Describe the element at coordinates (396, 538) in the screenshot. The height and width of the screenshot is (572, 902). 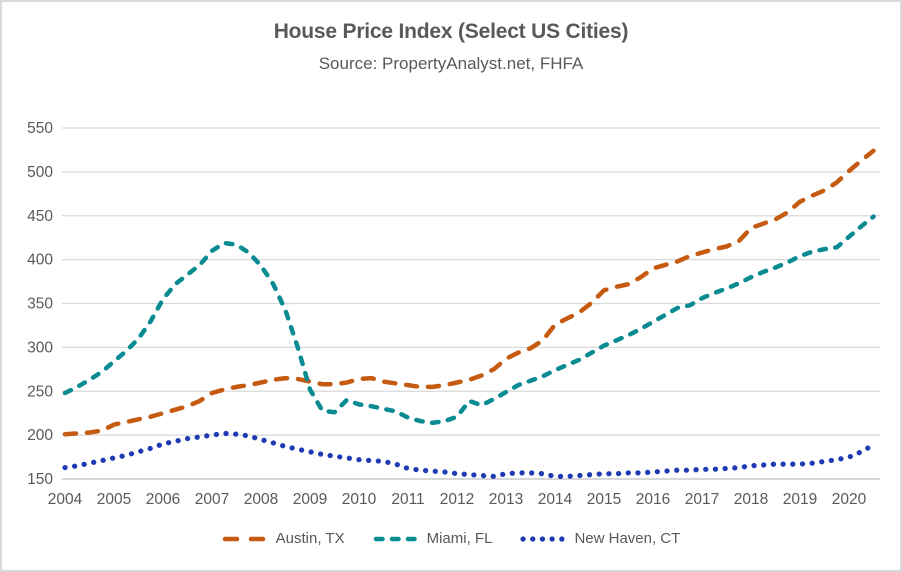
I see `miami-fl-line-marker-icon` at that location.